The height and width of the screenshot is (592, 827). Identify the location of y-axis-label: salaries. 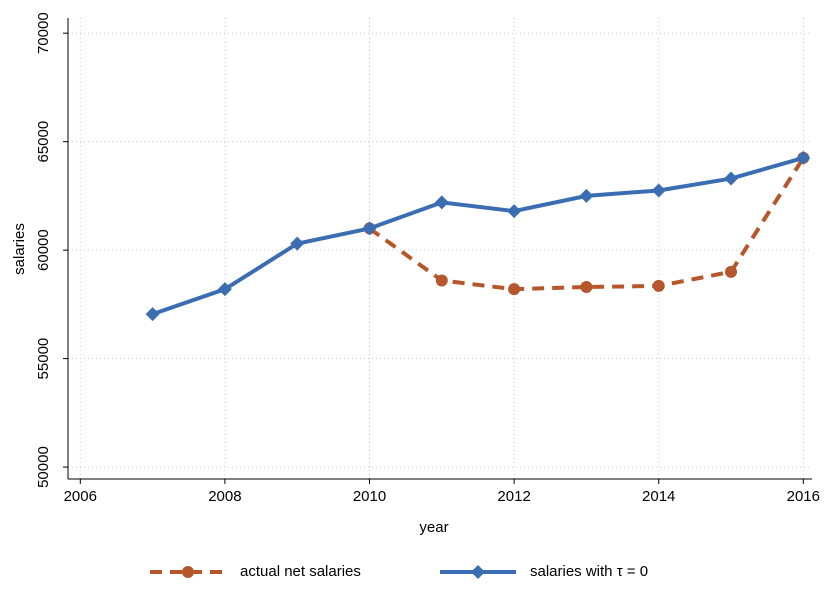
(19, 249).